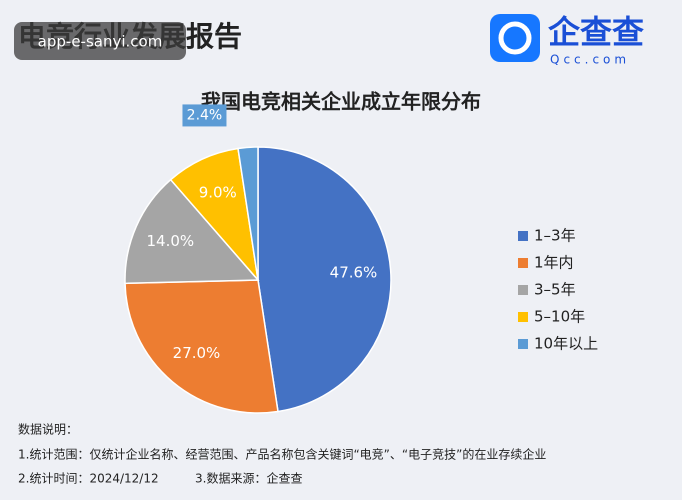 The width and height of the screenshot is (682, 500). Describe the element at coordinates (218, 193) in the screenshot. I see `data-label: 9.0%` at that location.